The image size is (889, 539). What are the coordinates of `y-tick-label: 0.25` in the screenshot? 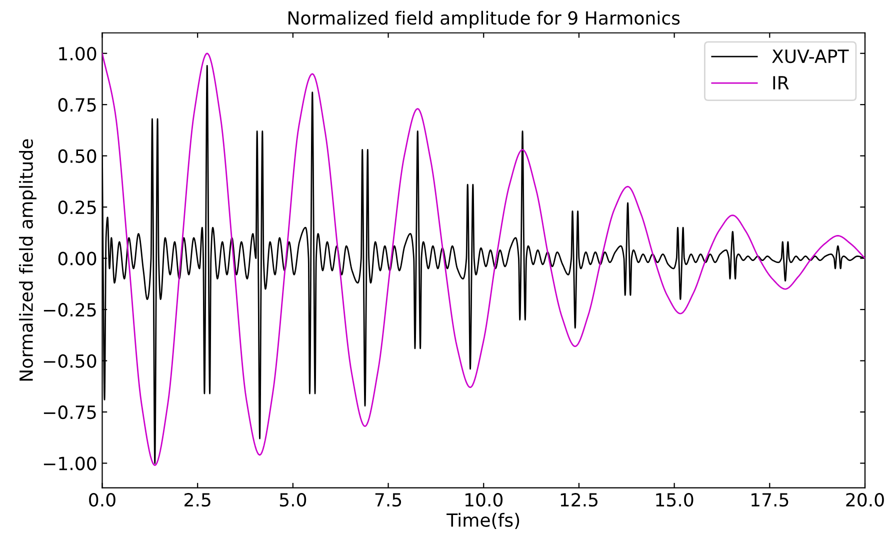 It's located at (77, 207).